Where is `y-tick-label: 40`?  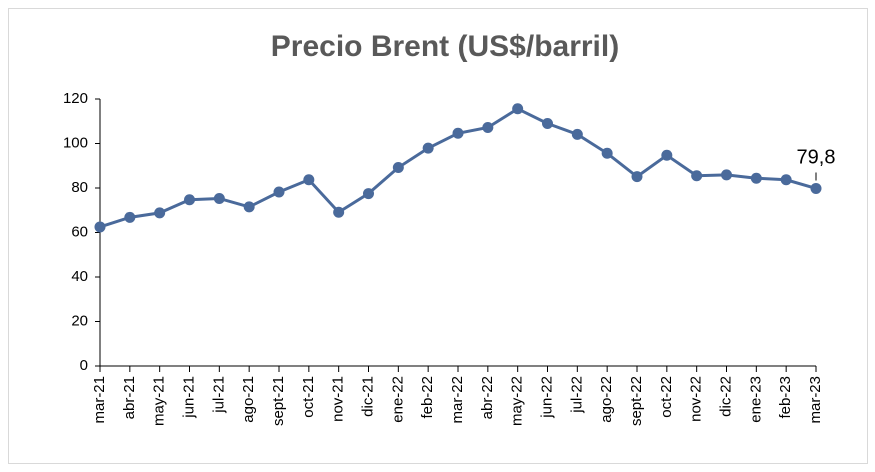 y-tick-label: 40 is located at coordinates (79, 276).